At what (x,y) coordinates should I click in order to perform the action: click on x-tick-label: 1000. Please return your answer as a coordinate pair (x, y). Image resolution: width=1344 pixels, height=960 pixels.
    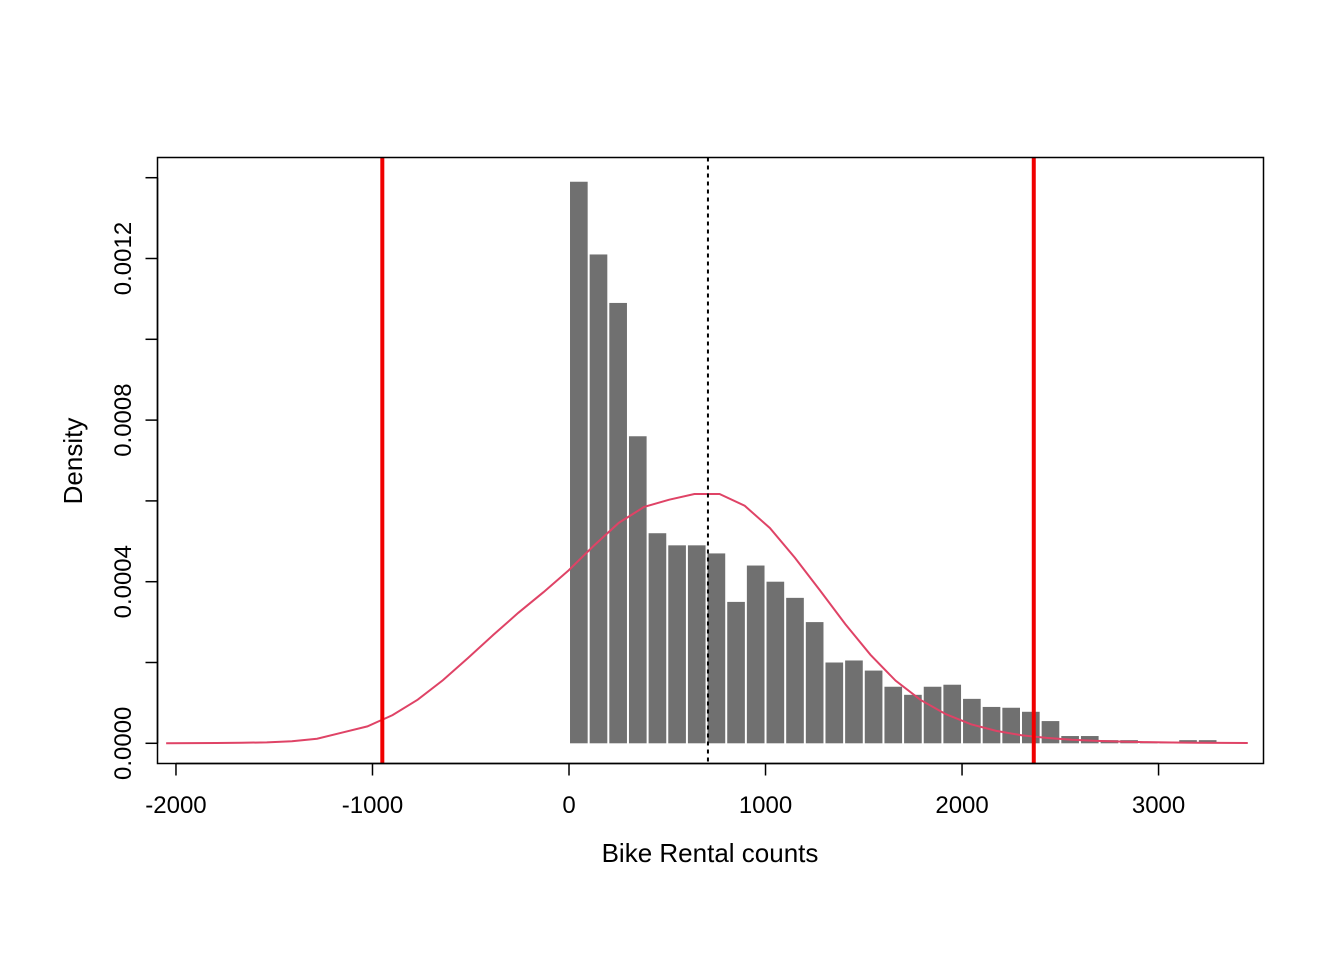
    Looking at the image, I should click on (765, 805).